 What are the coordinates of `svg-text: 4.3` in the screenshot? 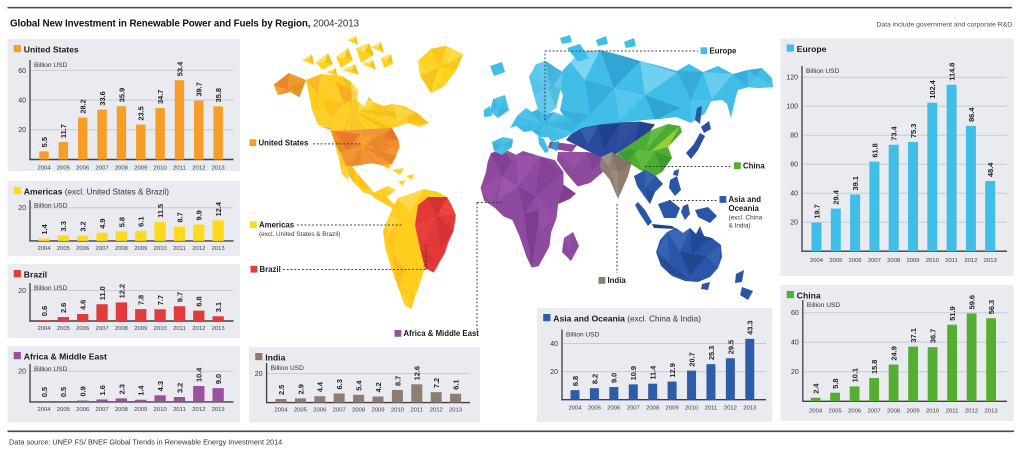 It's located at (160, 386).